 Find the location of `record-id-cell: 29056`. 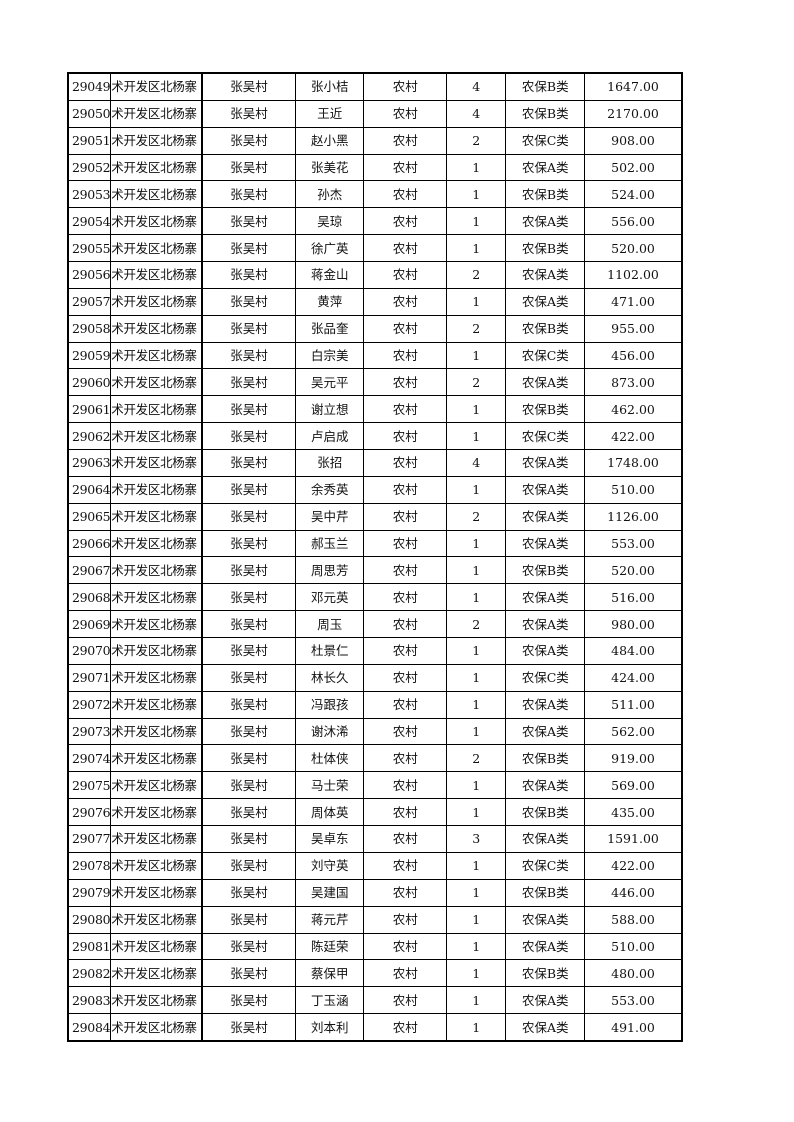

record-id-cell: 29056 is located at coordinates (89, 275).